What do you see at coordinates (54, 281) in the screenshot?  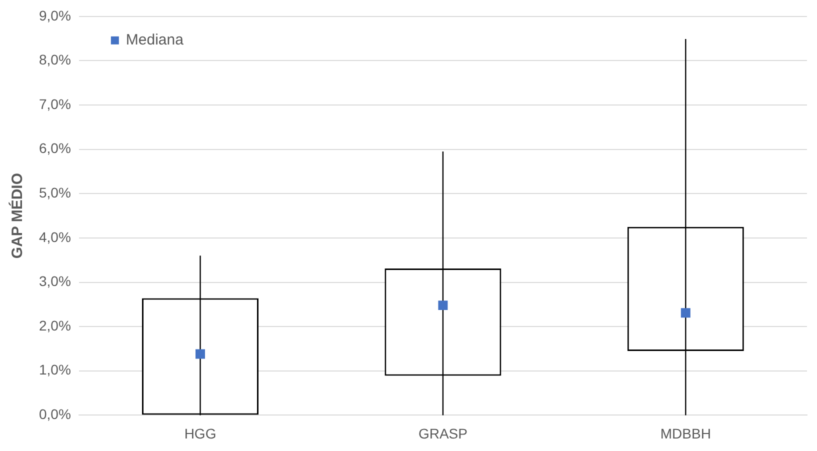 I see `y-tick-label: 3,0%` at bounding box center [54, 281].